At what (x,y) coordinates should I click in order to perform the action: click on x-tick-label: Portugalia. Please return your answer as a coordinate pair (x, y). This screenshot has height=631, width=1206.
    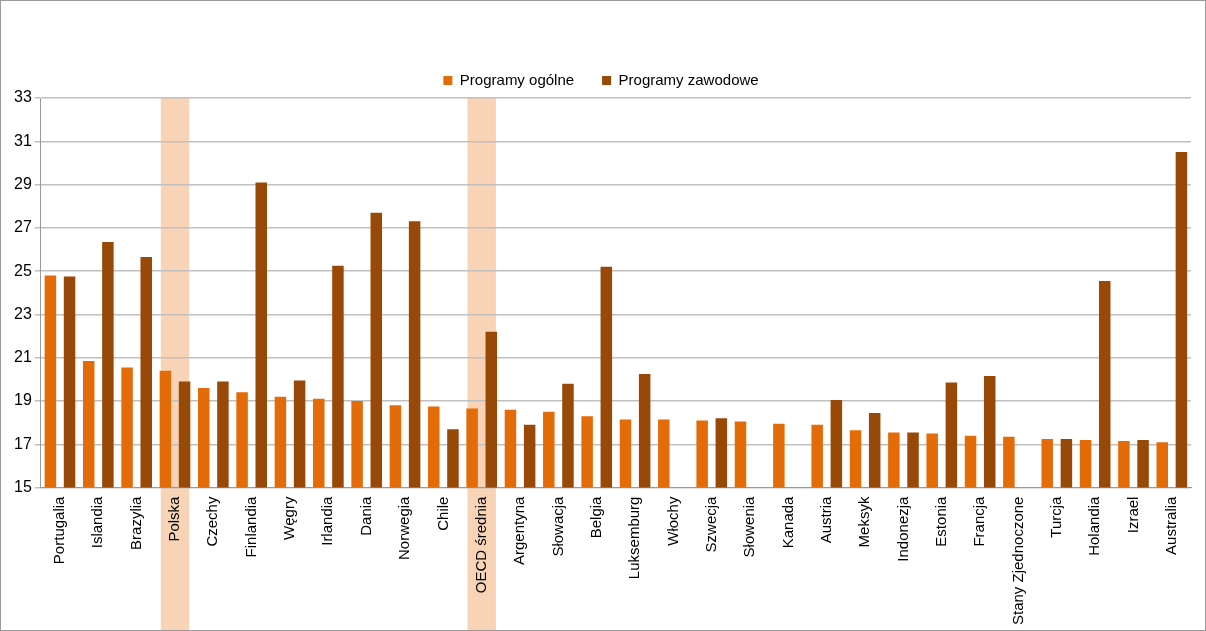
    Looking at the image, I should click on (59, 530).